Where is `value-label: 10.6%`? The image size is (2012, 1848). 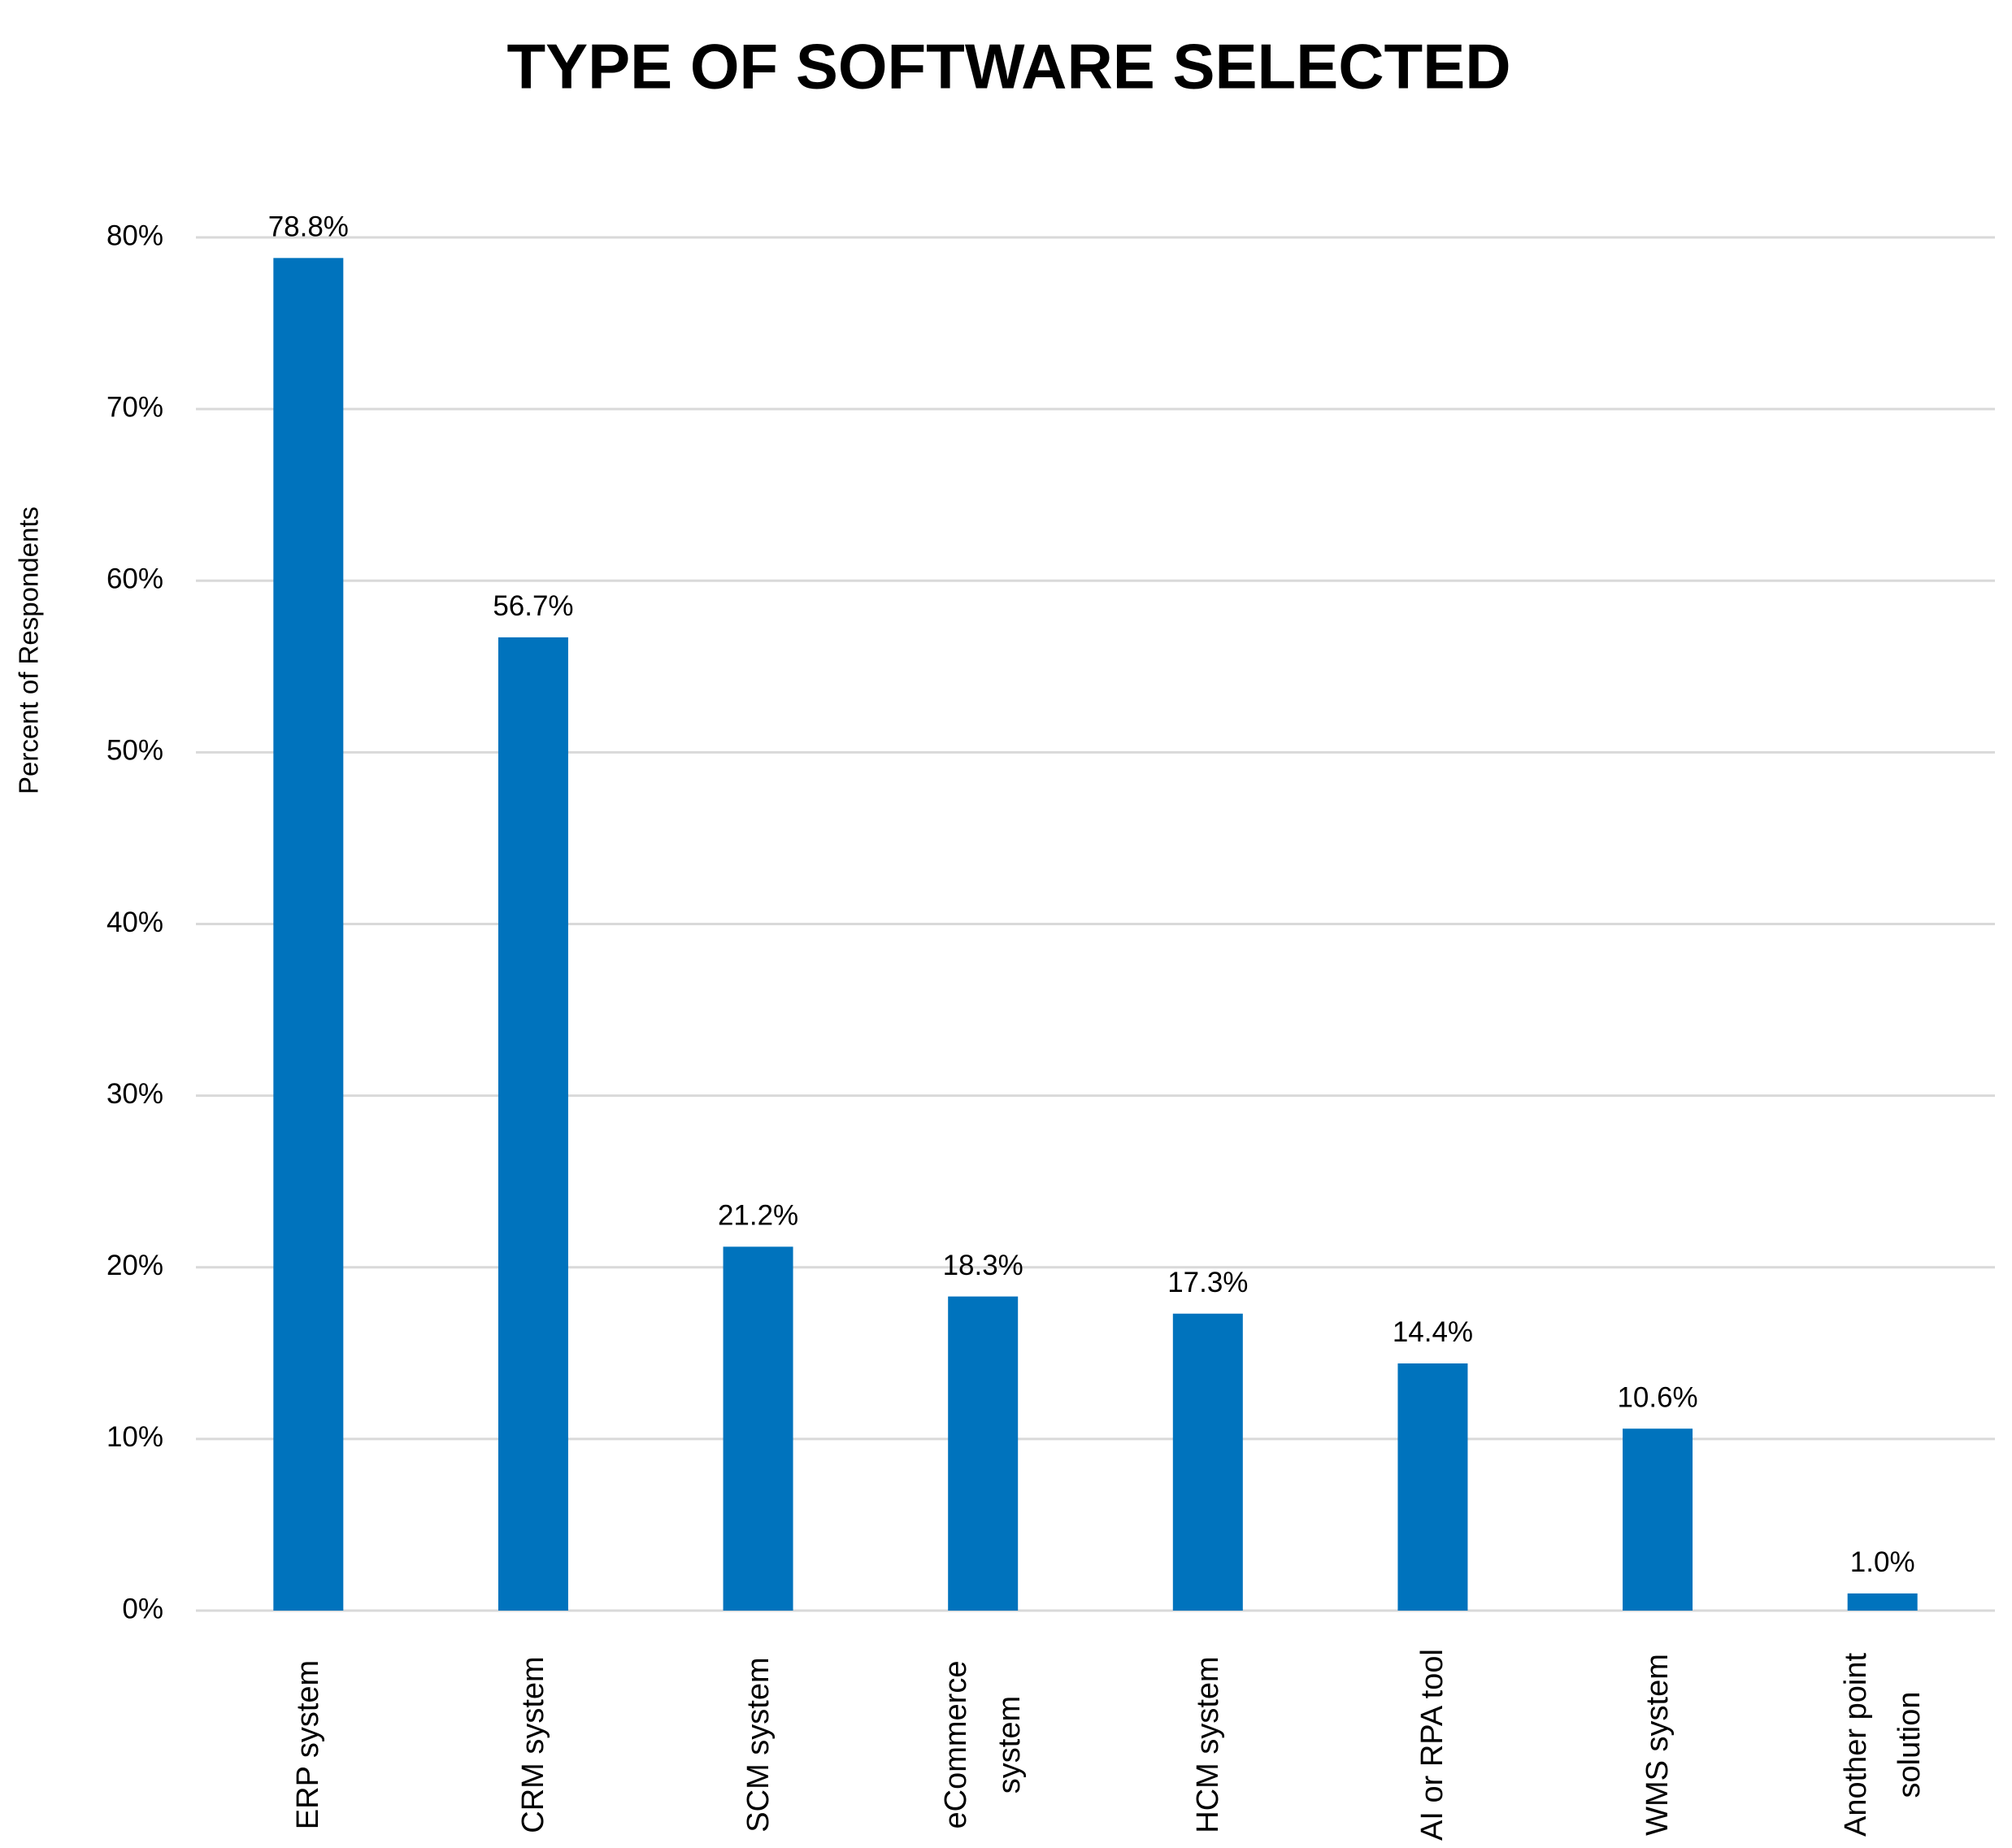 value-label: 10.6% is located at coordinates (1657, 1397).